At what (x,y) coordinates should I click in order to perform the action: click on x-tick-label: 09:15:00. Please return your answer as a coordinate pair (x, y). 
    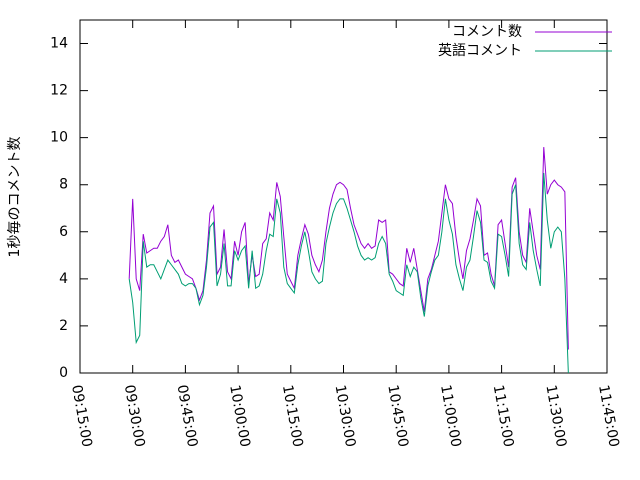
    Looking at the image, I should click on (81, 416).